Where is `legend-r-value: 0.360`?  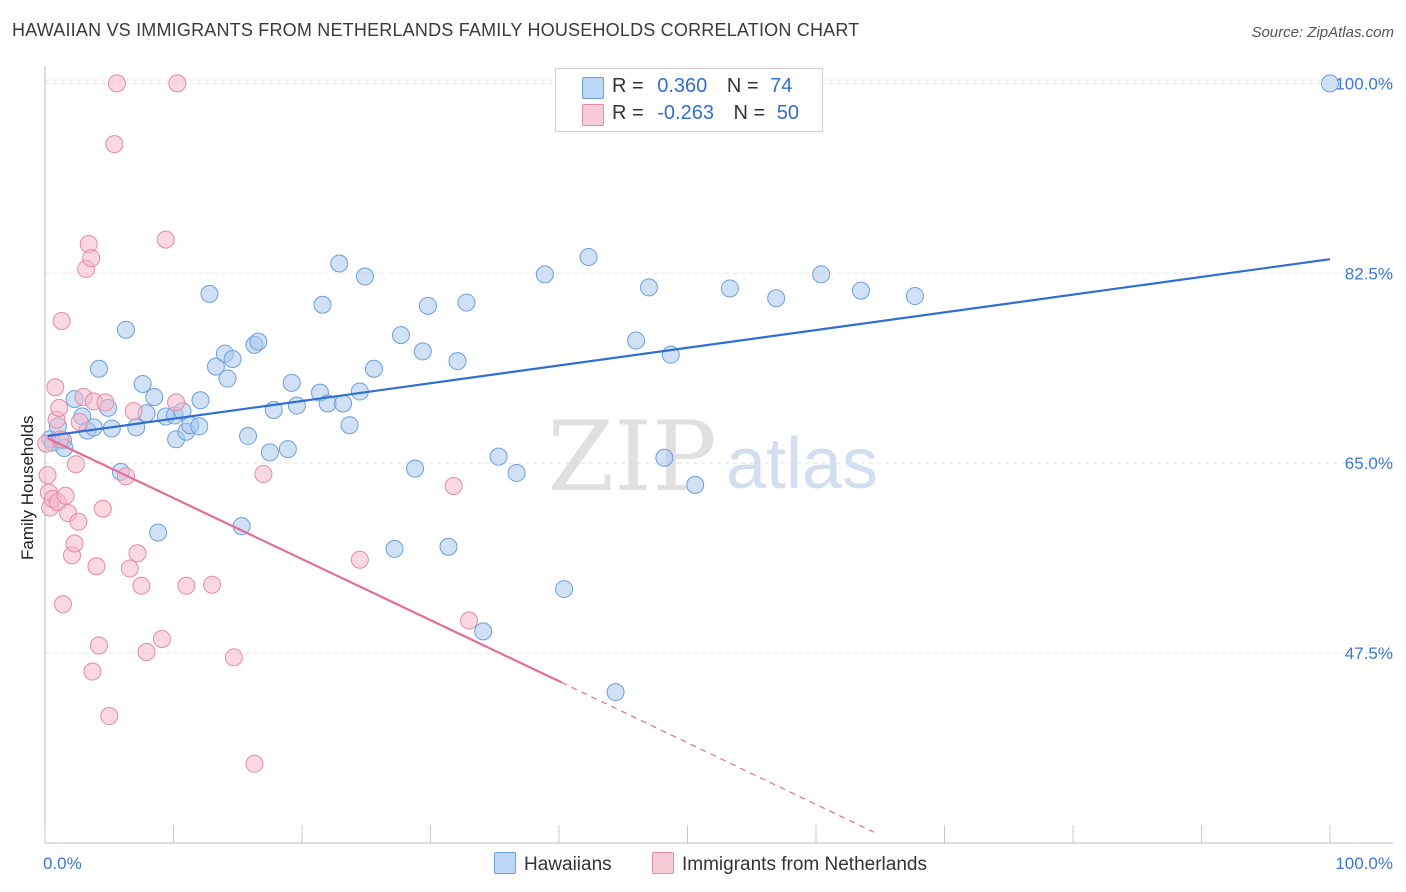
legend-r-value: 0.360 is located at coordinates (682, 86).